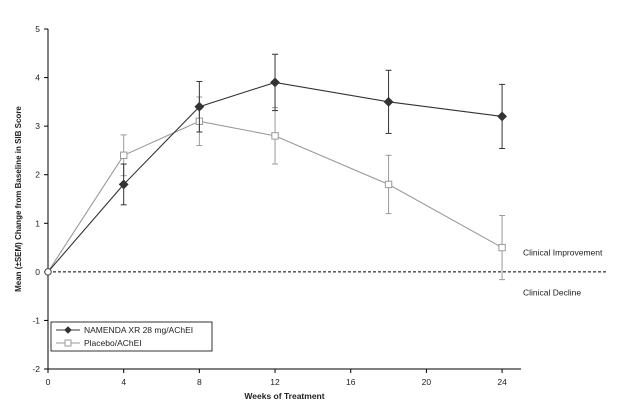 The image size is (635, 409). I want to click on y-tick-label: 3, so click(37, 126).